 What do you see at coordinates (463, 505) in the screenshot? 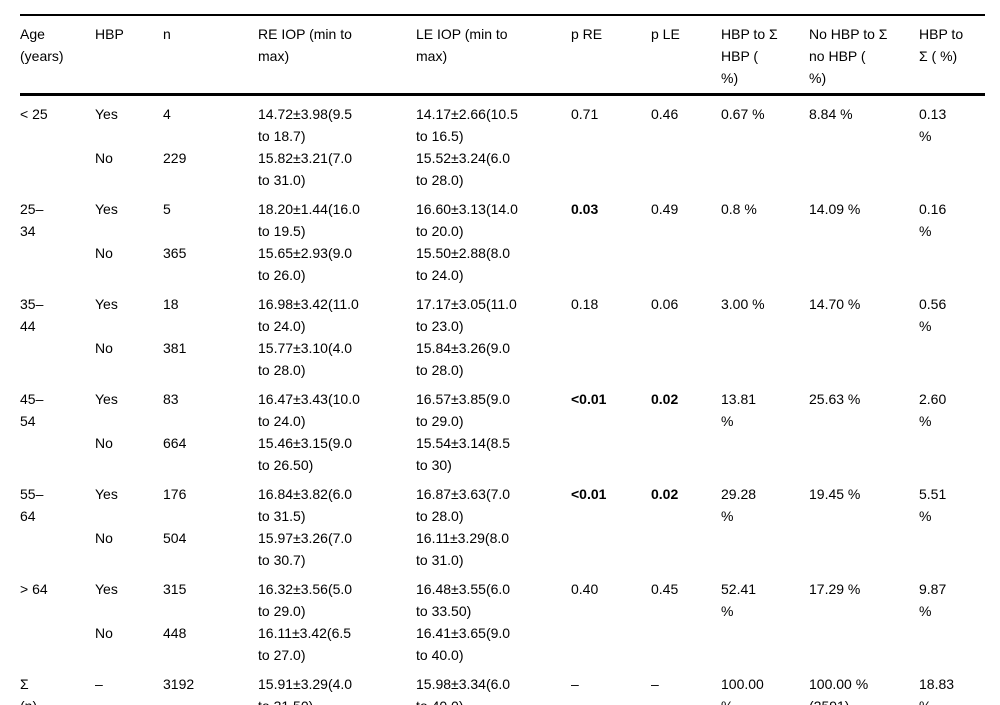
I see `cell-le-iop: 16.87±3.63(7.0 to 28.0)` at bounding box center [463, 505].